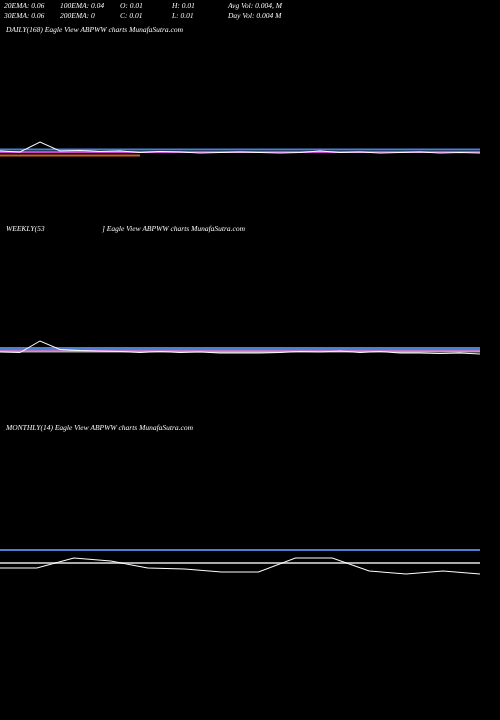  What do you see at coordinates (131, 15) in the screenshot?
I see `header-stat: C: 0.01` at bounding box center [131, 15].